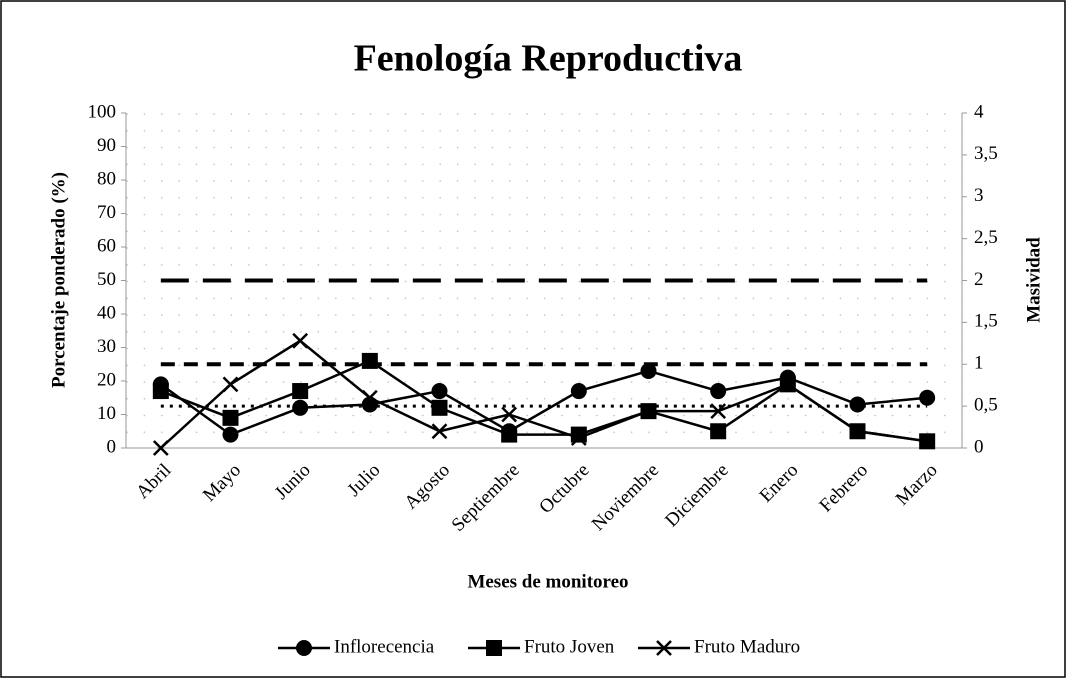 Image resolution: width=1067 pixels, height=679 pixels. What do you see at coordinates (979, 279) in the screenshot?
I see `y2-tick-label: 2` at bounding box center [979, 279].